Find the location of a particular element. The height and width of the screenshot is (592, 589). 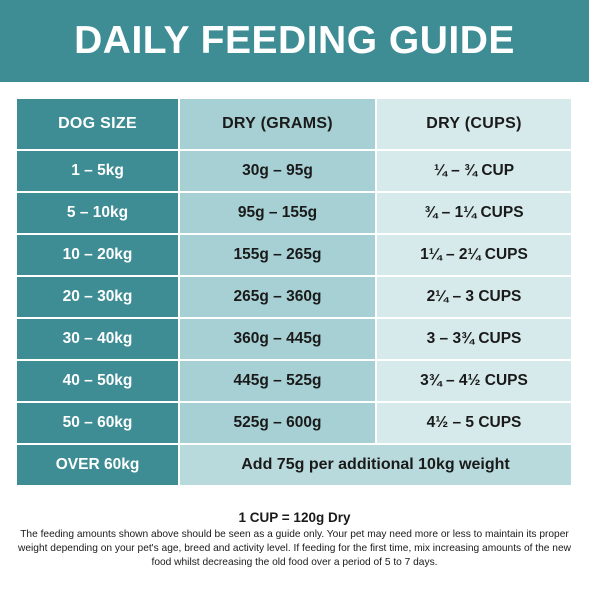

row-7-dog-size: 50 – 60kg is located at coordinates (98, 424).